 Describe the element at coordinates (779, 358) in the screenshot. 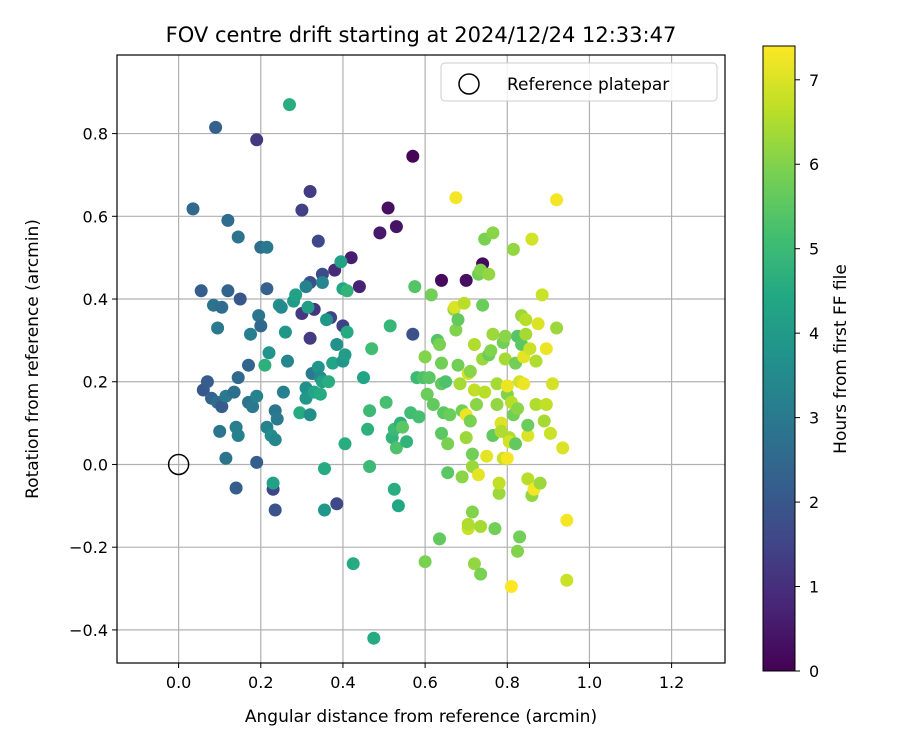

I see `colorbar-bar` at that location.